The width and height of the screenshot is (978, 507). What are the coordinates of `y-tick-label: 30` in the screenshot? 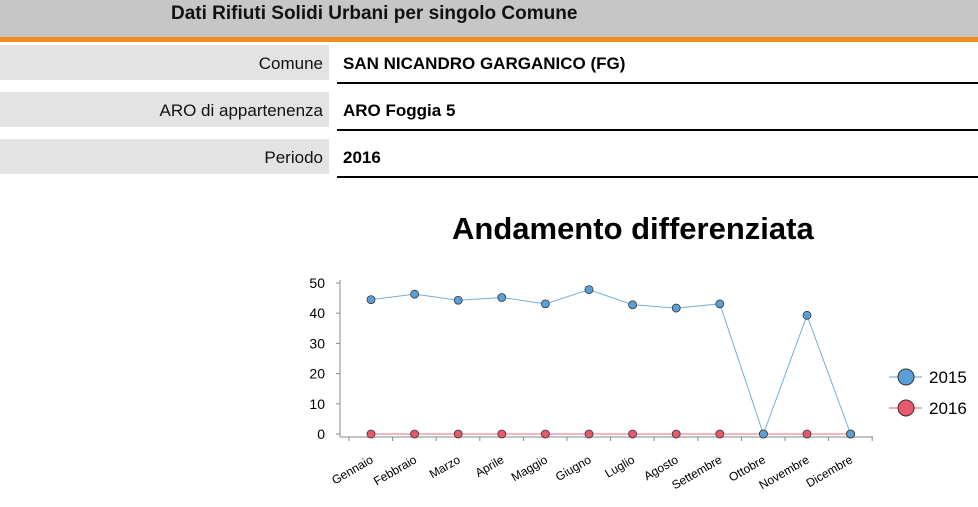 It's located at (317, 343).